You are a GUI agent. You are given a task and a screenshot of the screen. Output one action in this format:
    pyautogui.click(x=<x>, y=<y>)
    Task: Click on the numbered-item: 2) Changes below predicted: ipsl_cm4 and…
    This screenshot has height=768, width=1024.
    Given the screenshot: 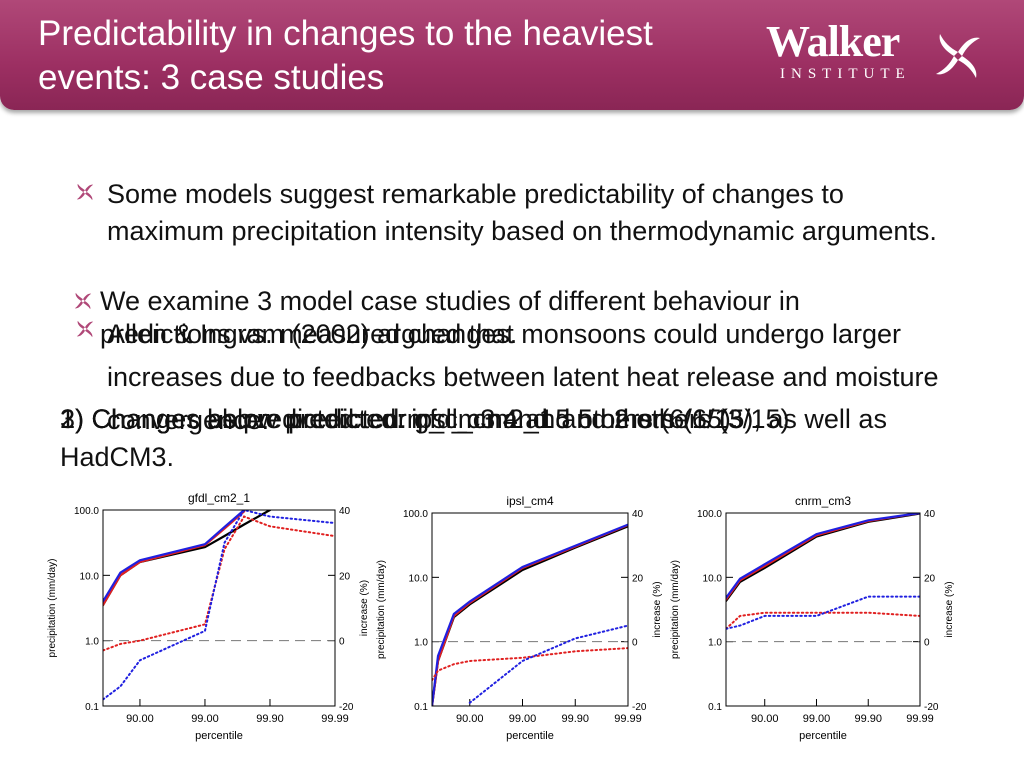 What is the action you would take?
    pyautogui.click(x=473, y=438)
    